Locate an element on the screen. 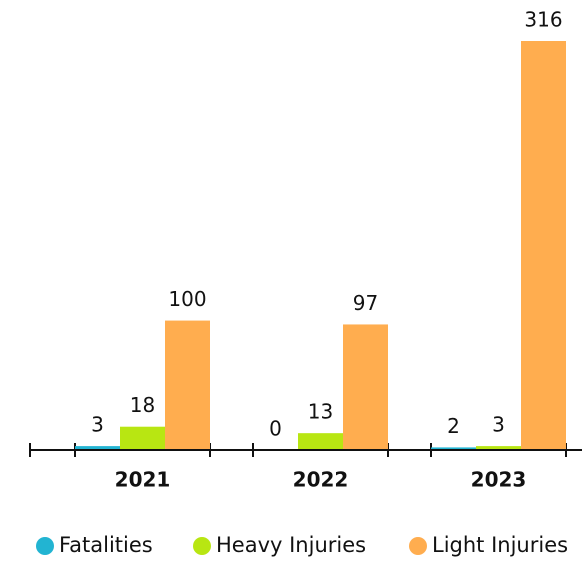 The width and height of the screenshot is (582, 561). legend-label: Light Injuries is located at coordinates (500, 545).